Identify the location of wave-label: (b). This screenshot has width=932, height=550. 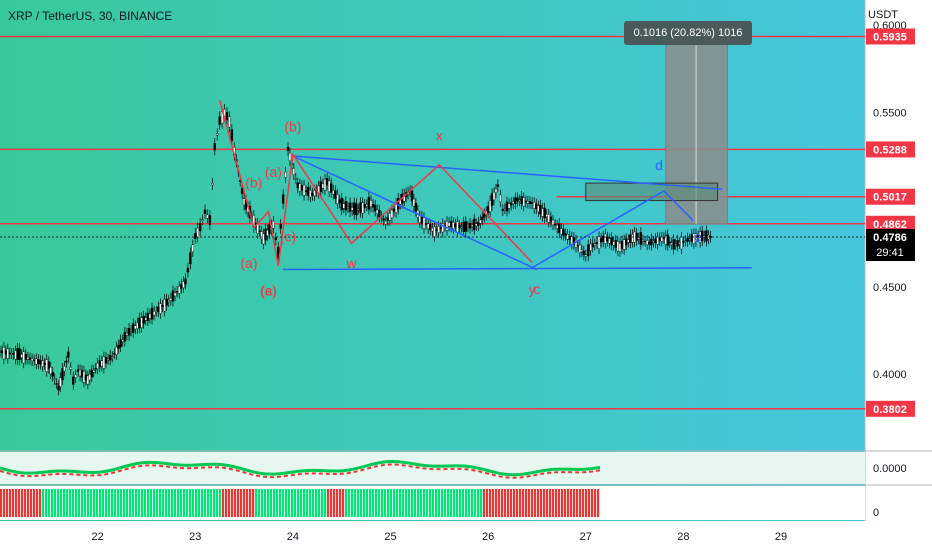
(292, 127).